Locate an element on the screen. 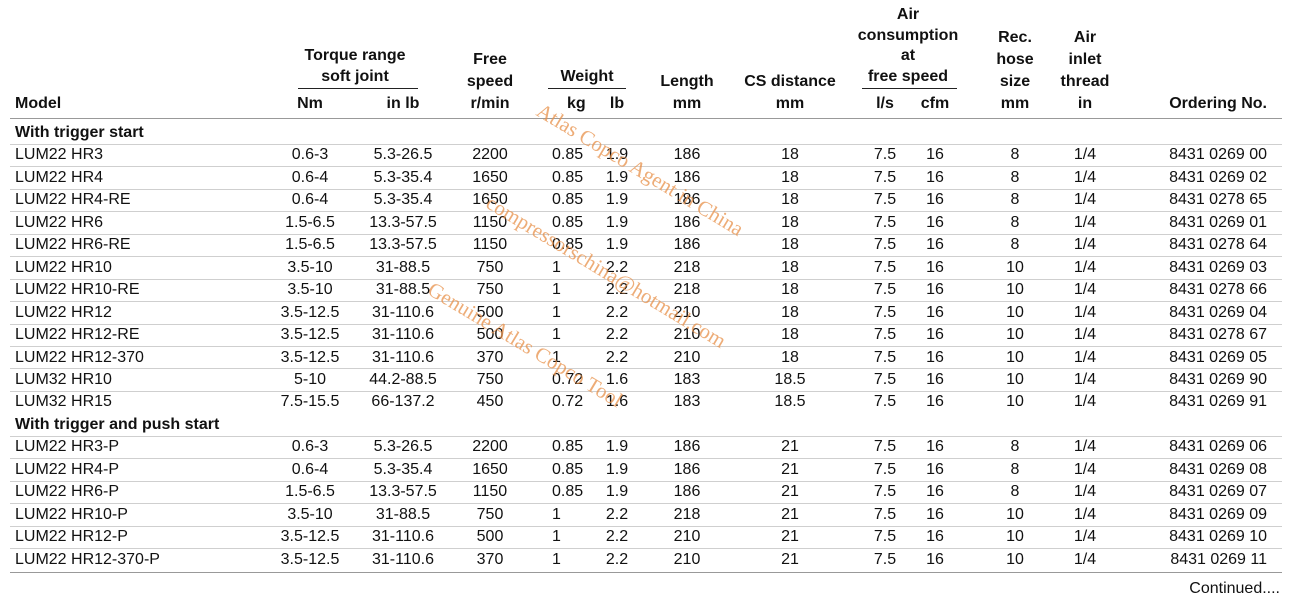 The image size is (1289, 598). table-cell: LUM22 HR6-P is located at coordinates (67, 492).